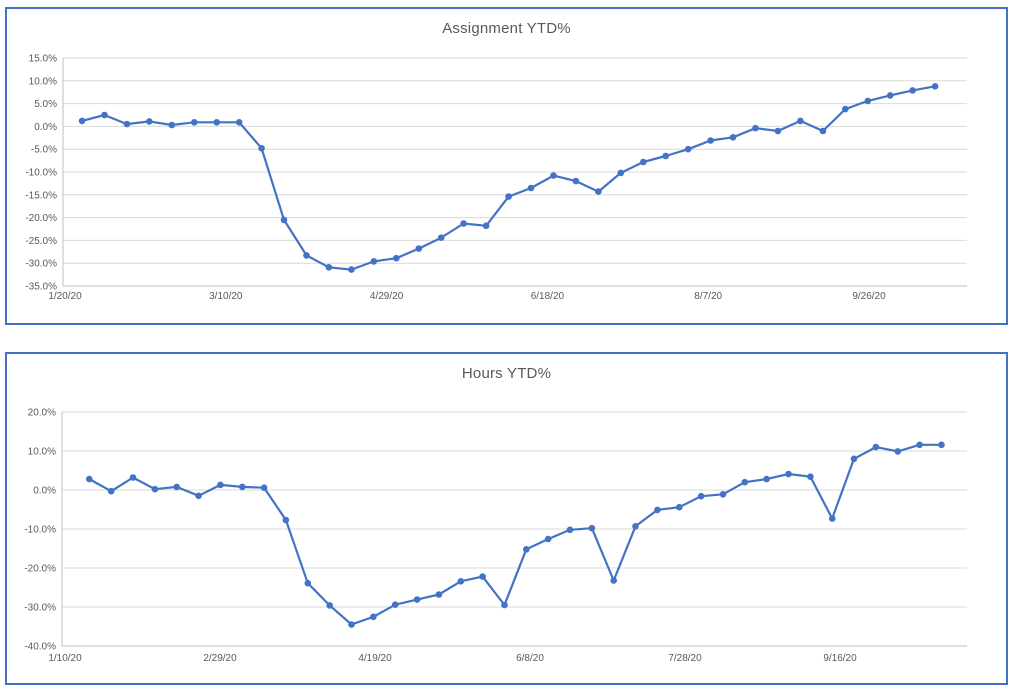 This screenshot has width=1013, height=690. What do you see at coordinates (226, 296) in the screenshot?
I see `x-axis-tick-label: 3/10/20` at bounding box center [226, 296].